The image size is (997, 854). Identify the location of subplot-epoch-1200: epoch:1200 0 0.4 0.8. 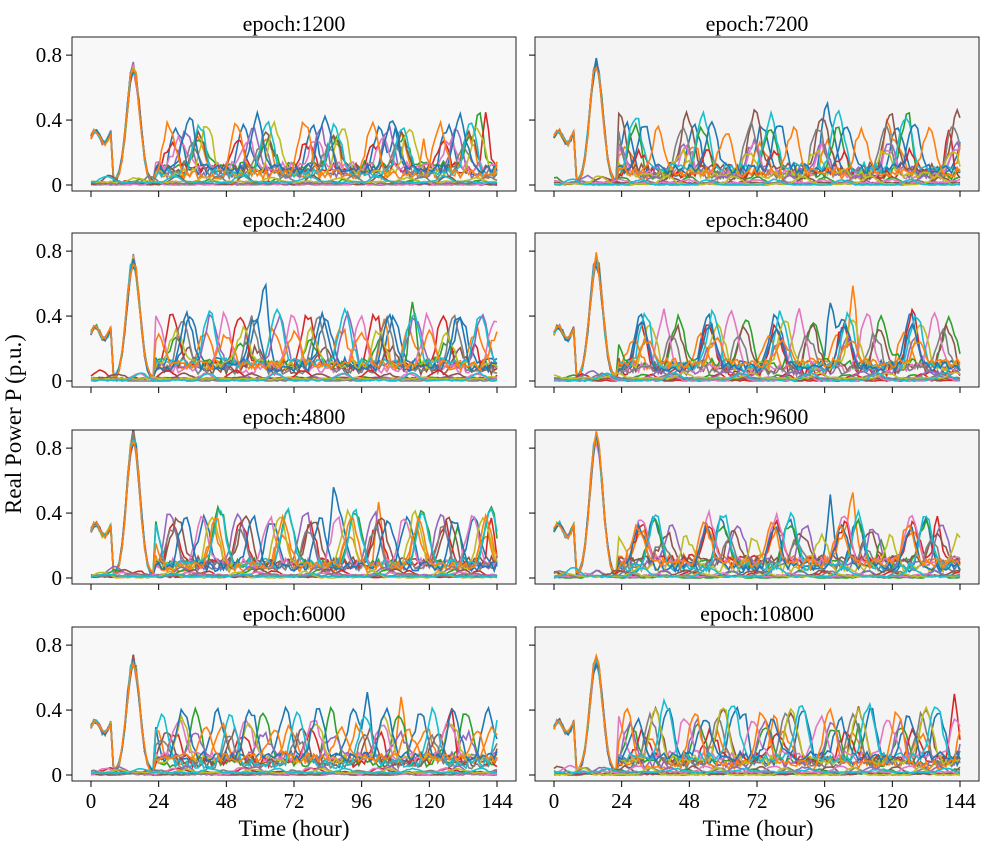
(276, 104).